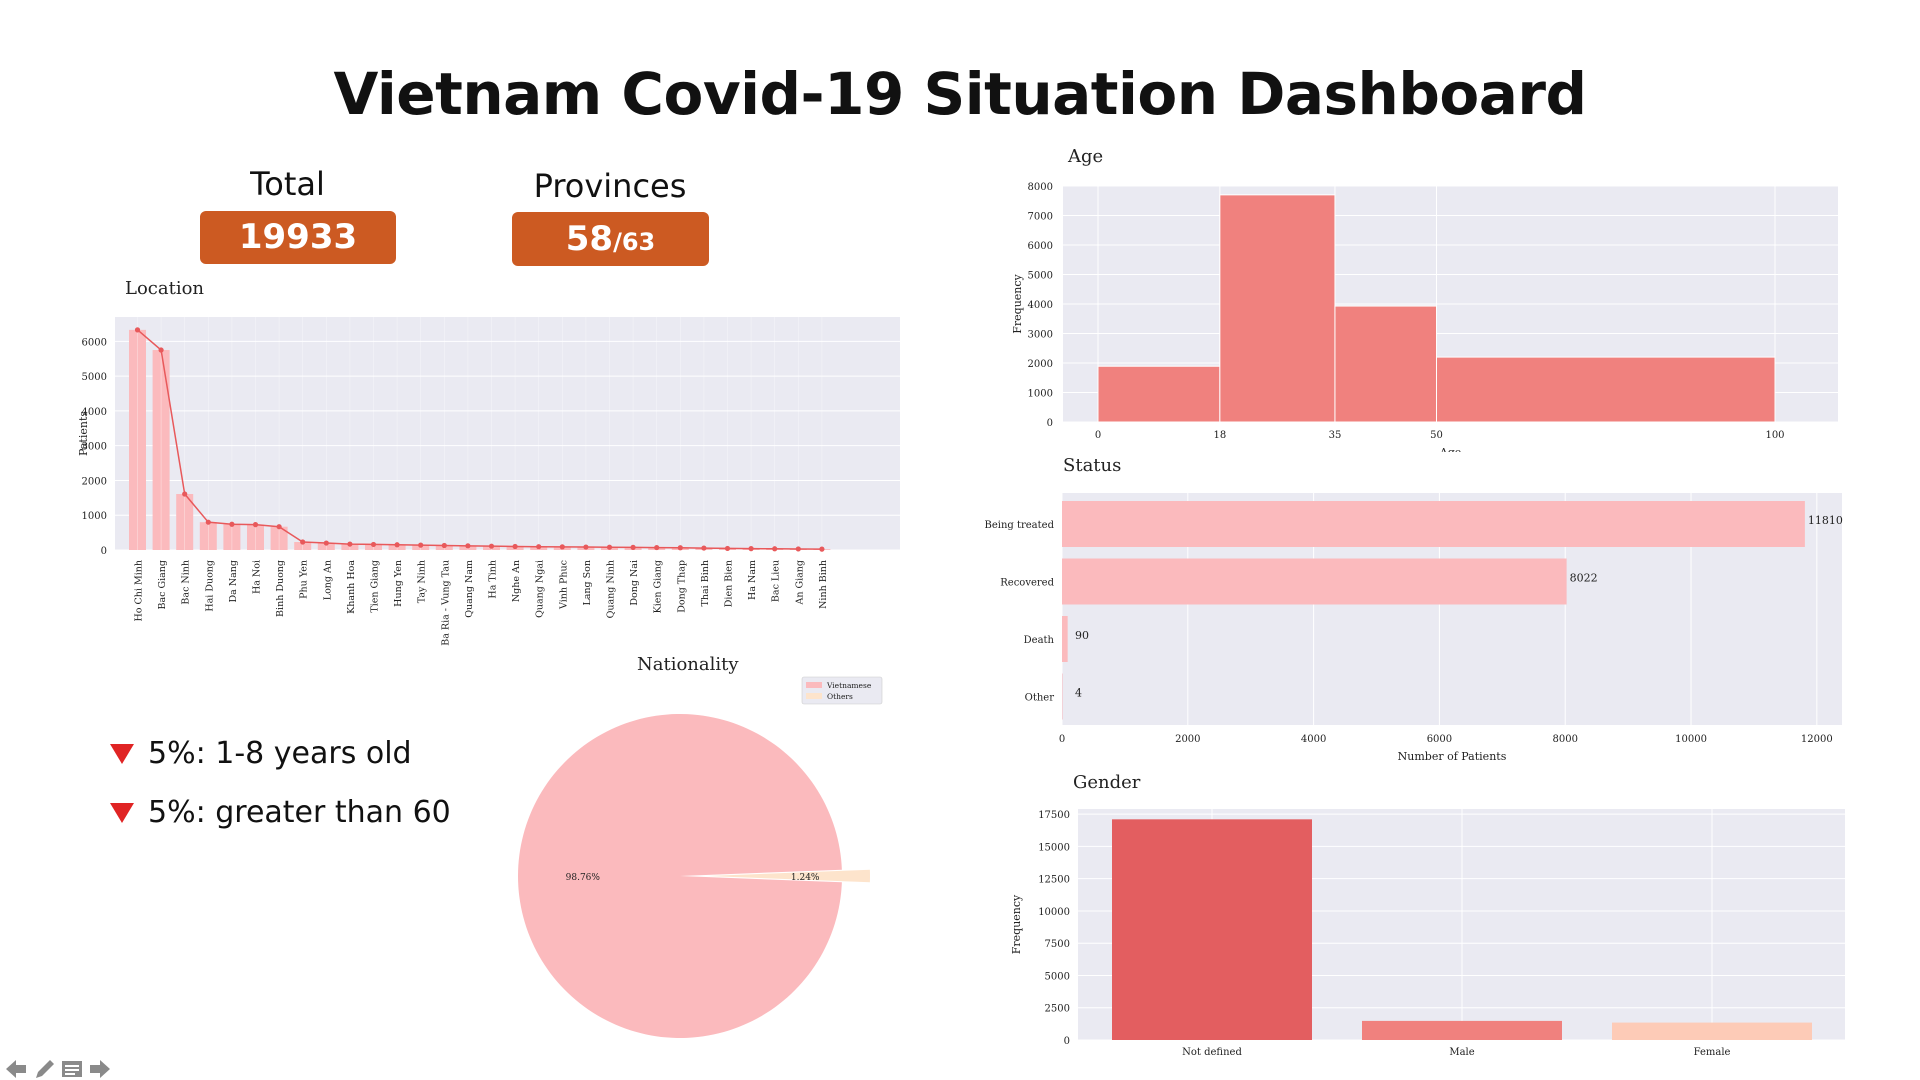  What do you see at coordinates (469, 589) in the screenshot?
I see `x-tick-label: Quang Nam` at bounding box center [469, 589].